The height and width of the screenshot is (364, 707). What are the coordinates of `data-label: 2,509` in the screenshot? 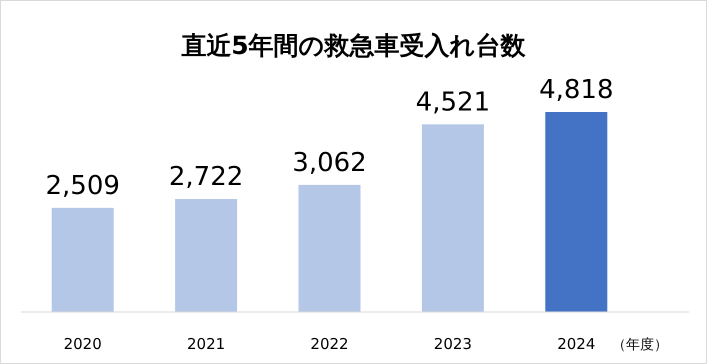 It's located at (82, 185).